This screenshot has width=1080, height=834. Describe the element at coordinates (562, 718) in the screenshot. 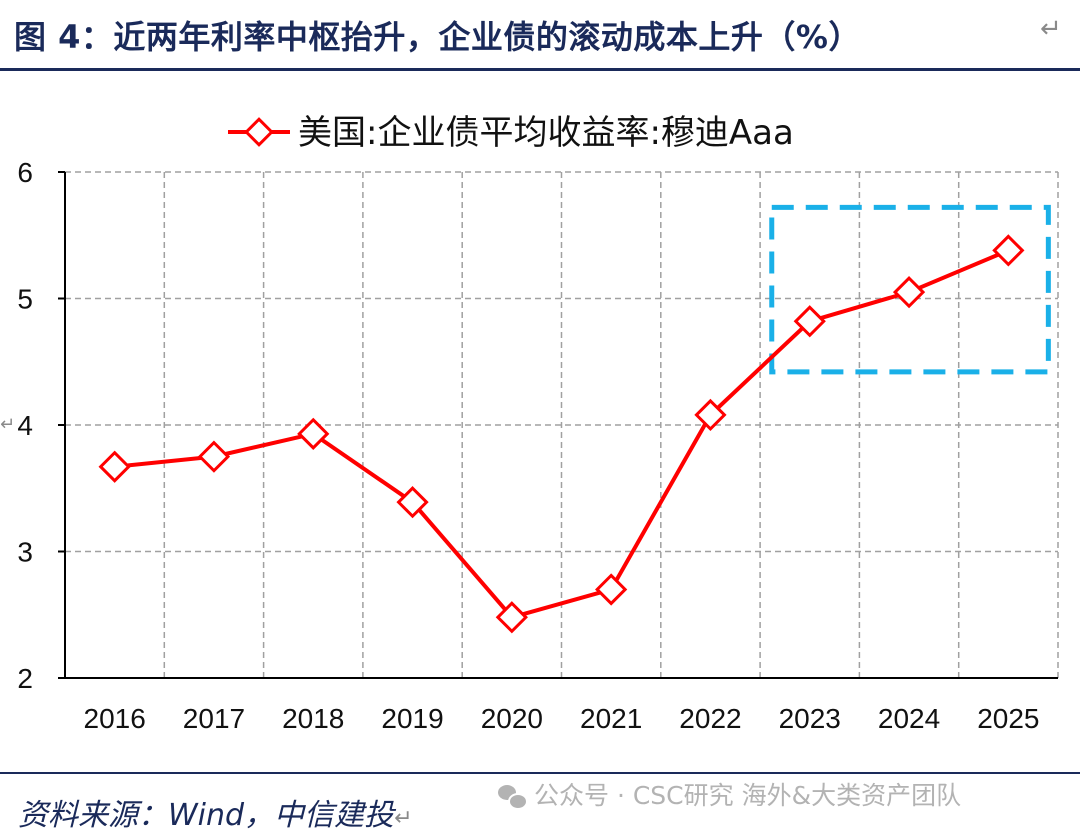

I see `x-tick-labels: 2016 2017 2018 2019 2020 2021 2022 2023 2024 2025` at that location.